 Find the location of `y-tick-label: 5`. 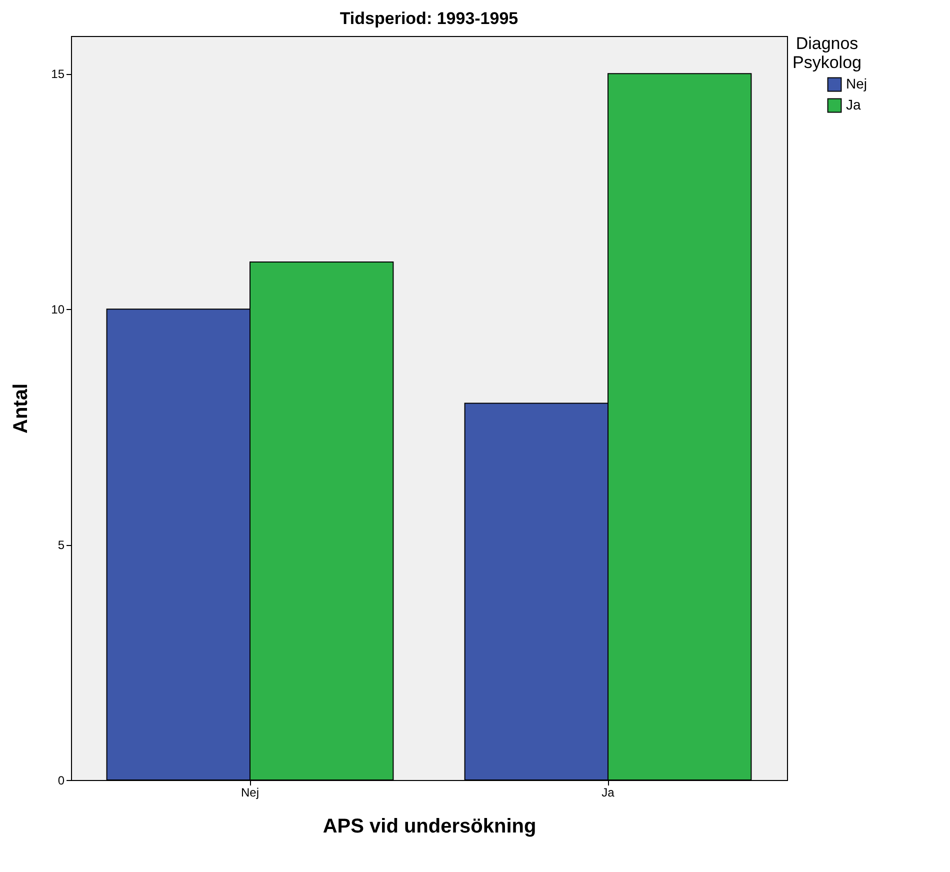

y-tick-label: 5 is located at coordinates (61, 545).